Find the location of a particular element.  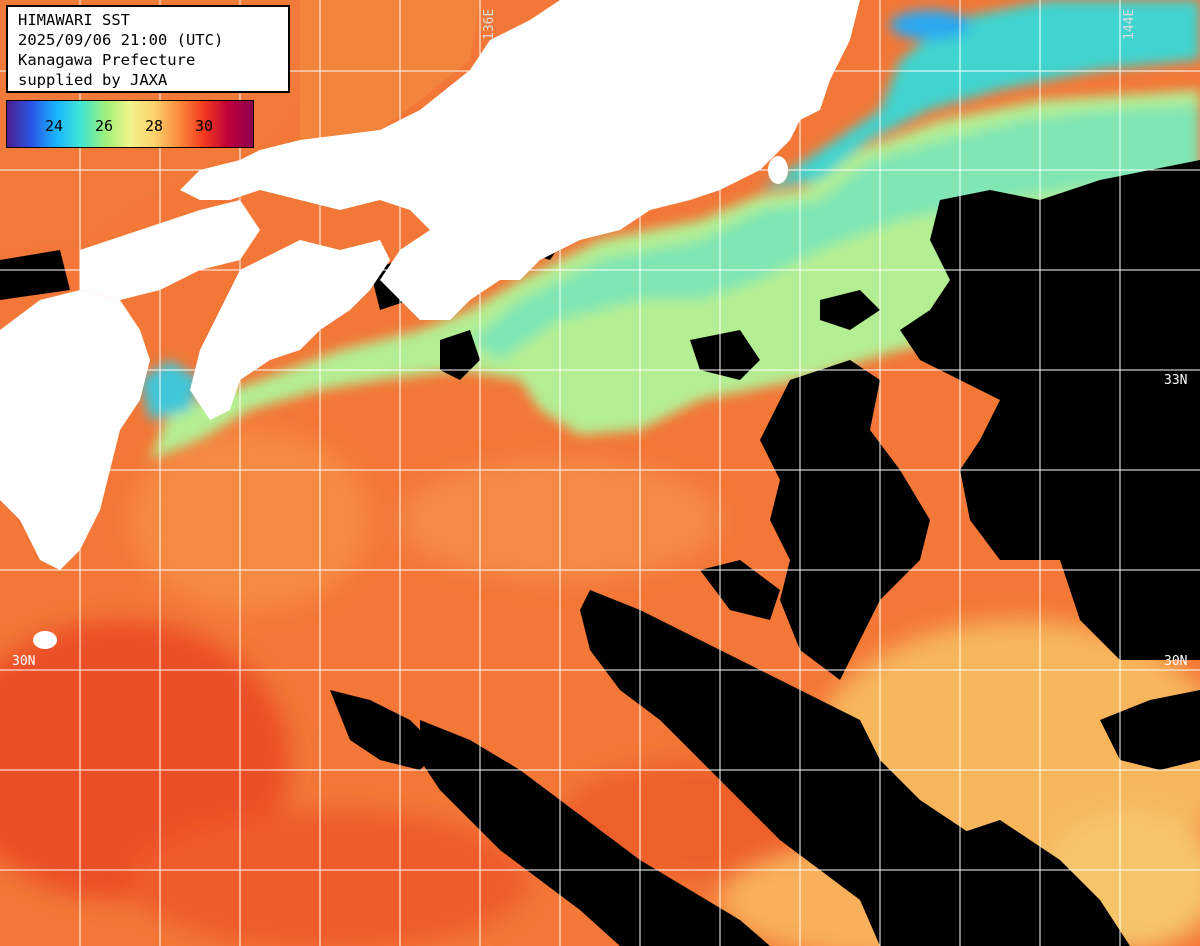

map-title: HIMAWARI SST is located at coordinates (74, 20).